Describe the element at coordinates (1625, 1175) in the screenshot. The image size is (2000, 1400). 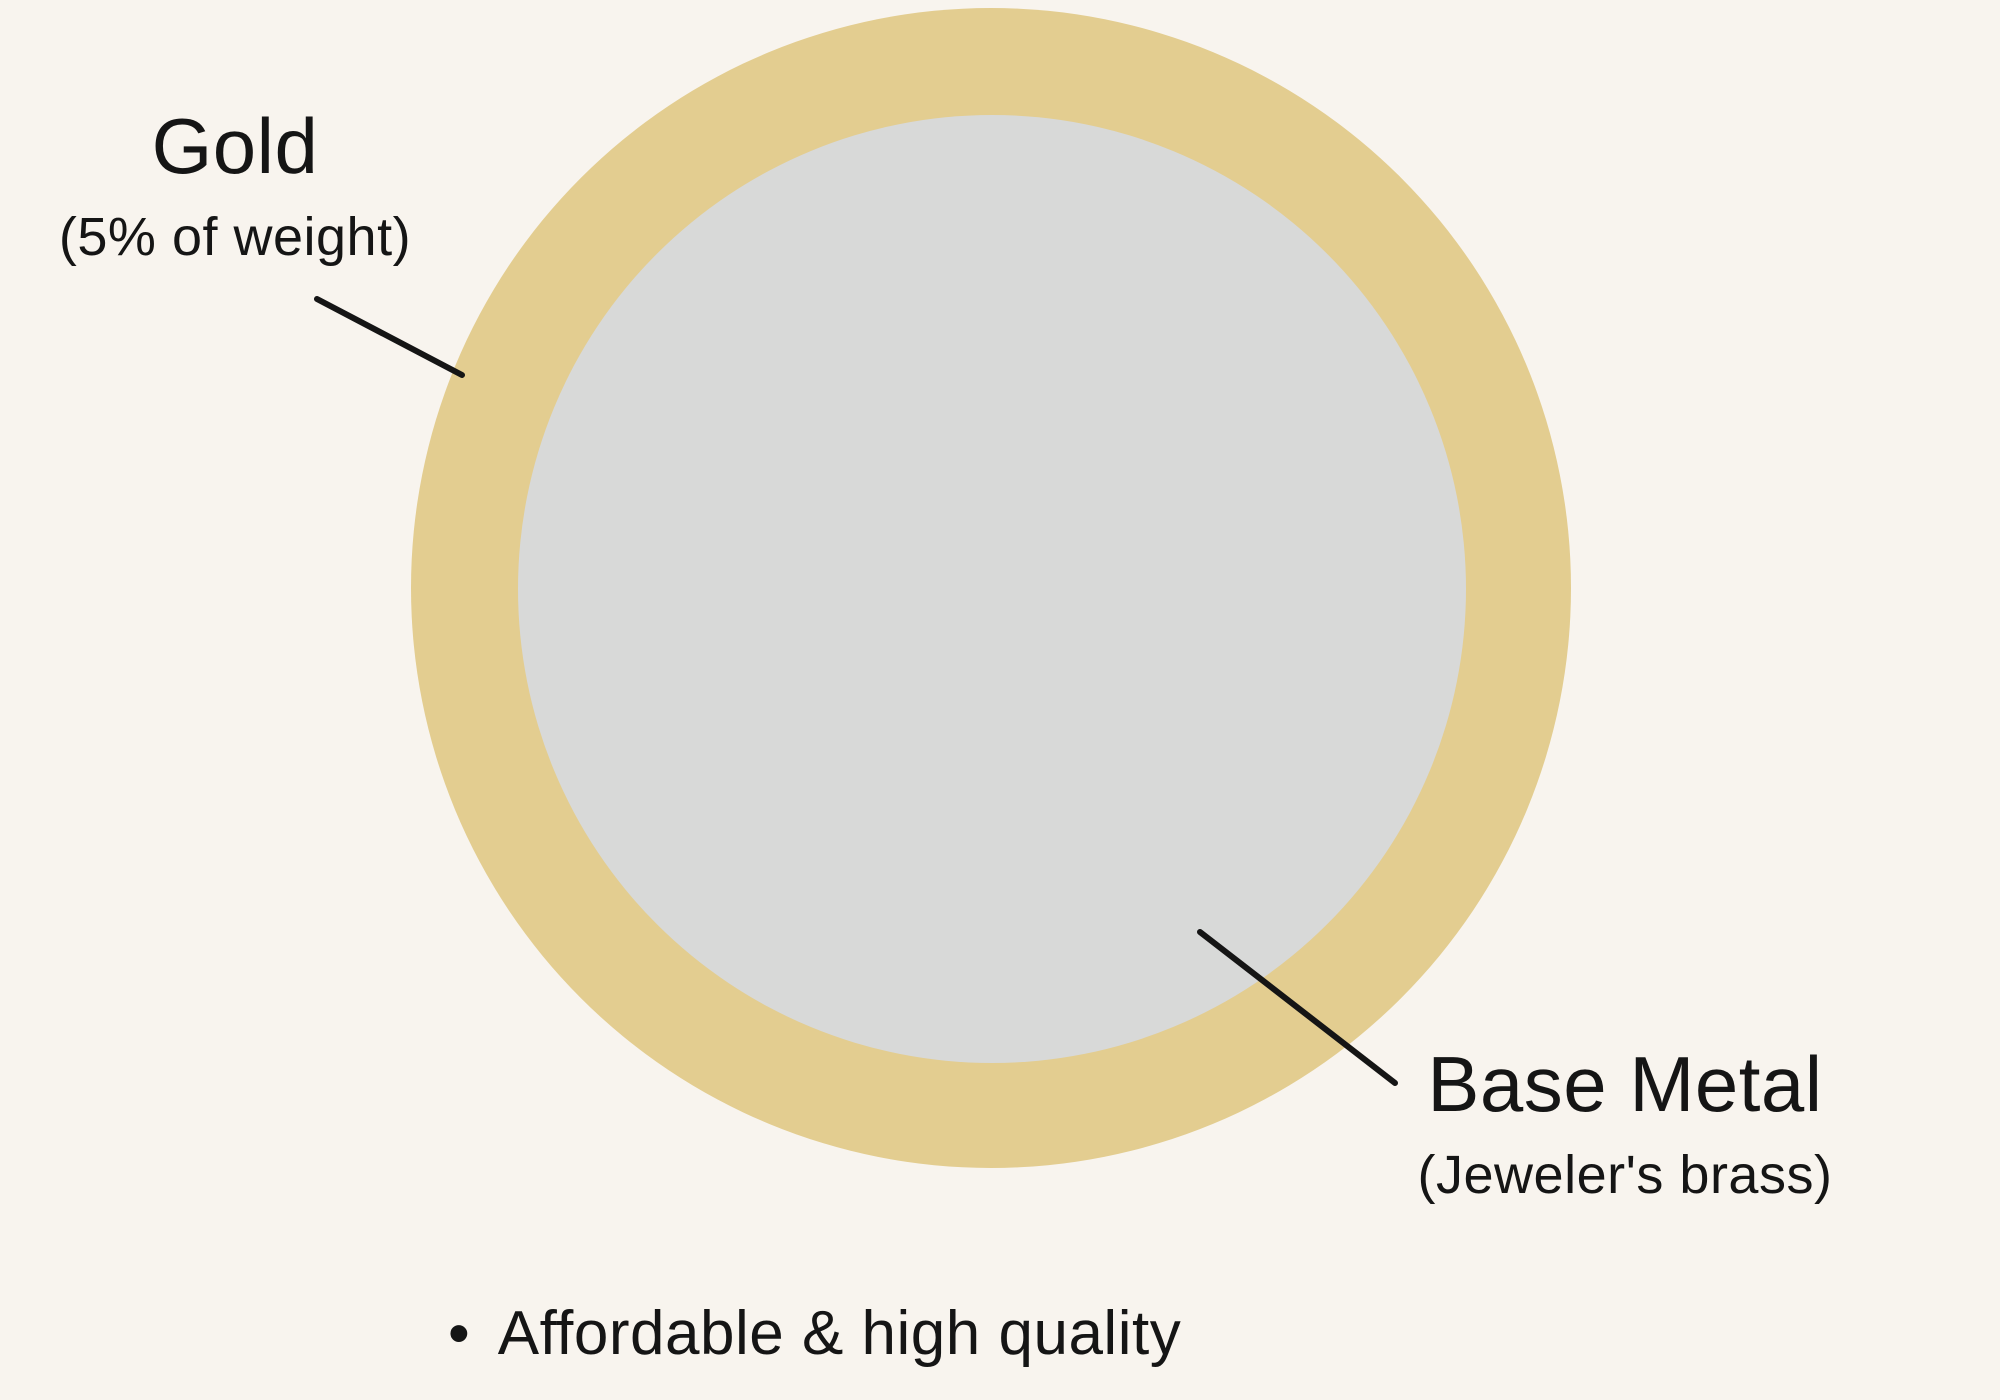
I see `base-metal-label-subtitle: (Jeweler's brass)` at that location.